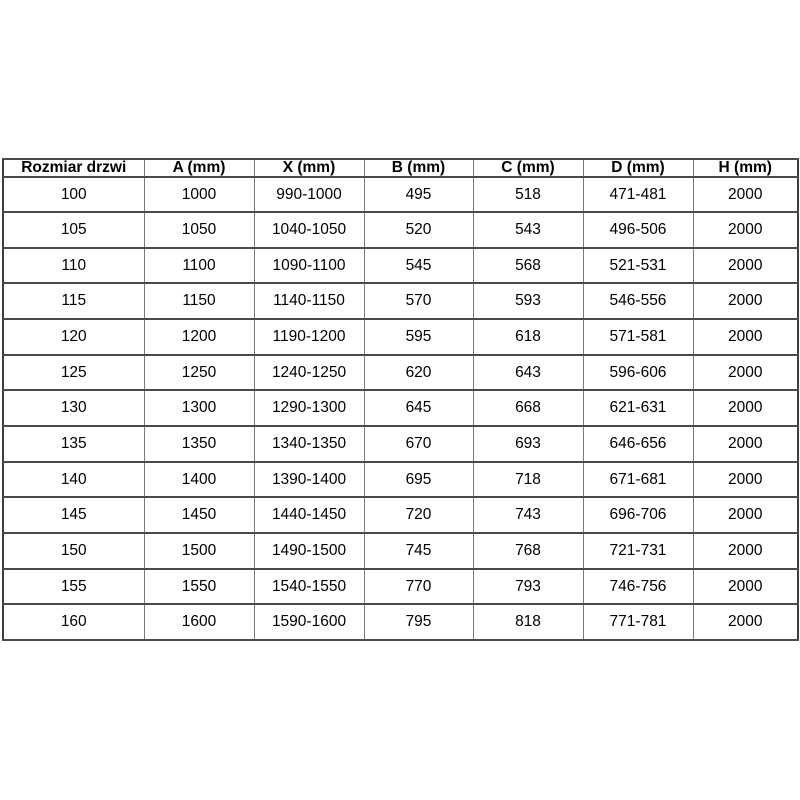 Image resolution: width=800 pixels, height=800 pixels. What do you see at coordinates (528, 194) in the screenshot?
I see `table-cell: 518` at bounding box center [528, 194].